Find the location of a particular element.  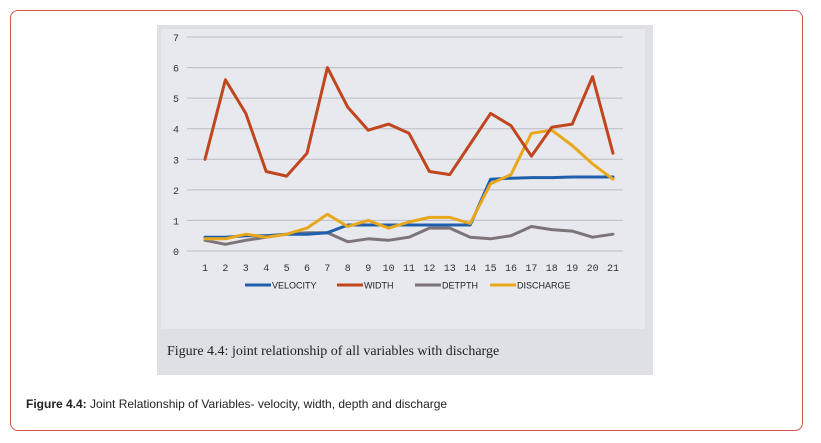

y-tick-label: 3 is located at coordinates (176, 161).